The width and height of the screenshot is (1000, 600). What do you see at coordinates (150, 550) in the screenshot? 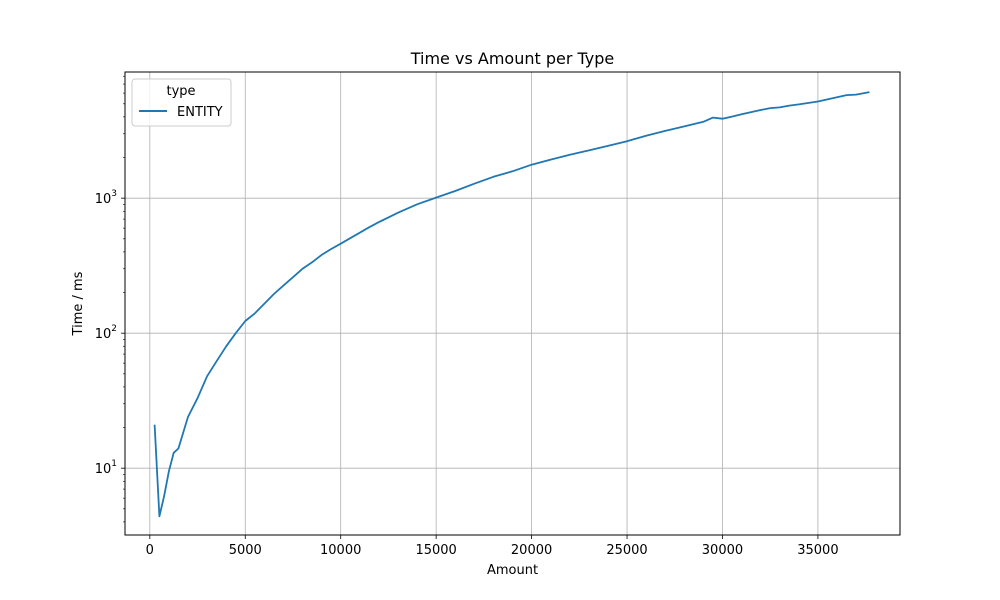
I see `x-tick-label: 0` at bounding box center [150, 550].